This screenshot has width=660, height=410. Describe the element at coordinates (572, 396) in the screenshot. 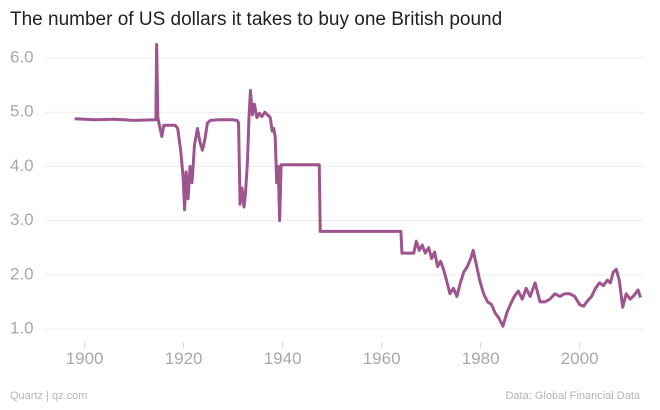

I see `source: Data: Global Financial Data` at that location.